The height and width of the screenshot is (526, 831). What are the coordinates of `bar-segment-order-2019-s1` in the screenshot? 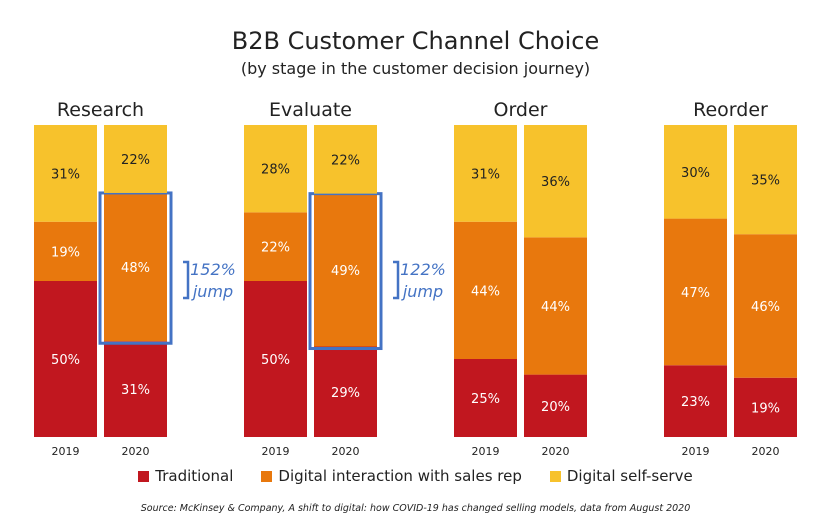 It's located at (485, 290).